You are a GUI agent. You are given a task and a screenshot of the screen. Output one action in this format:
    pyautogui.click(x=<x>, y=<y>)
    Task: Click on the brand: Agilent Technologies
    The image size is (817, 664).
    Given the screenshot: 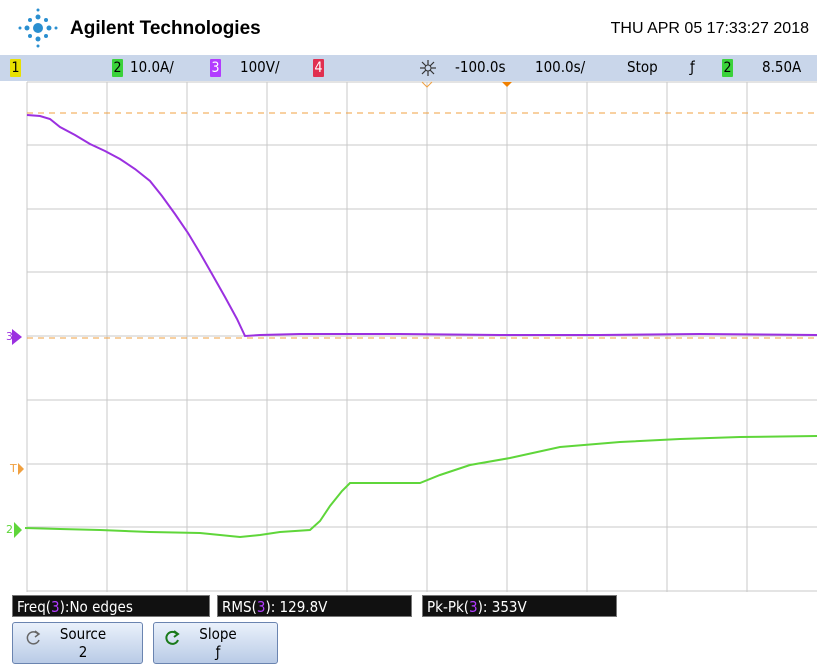 What is the action you would take?
    pyautogui.click(x=165, y=28)
    